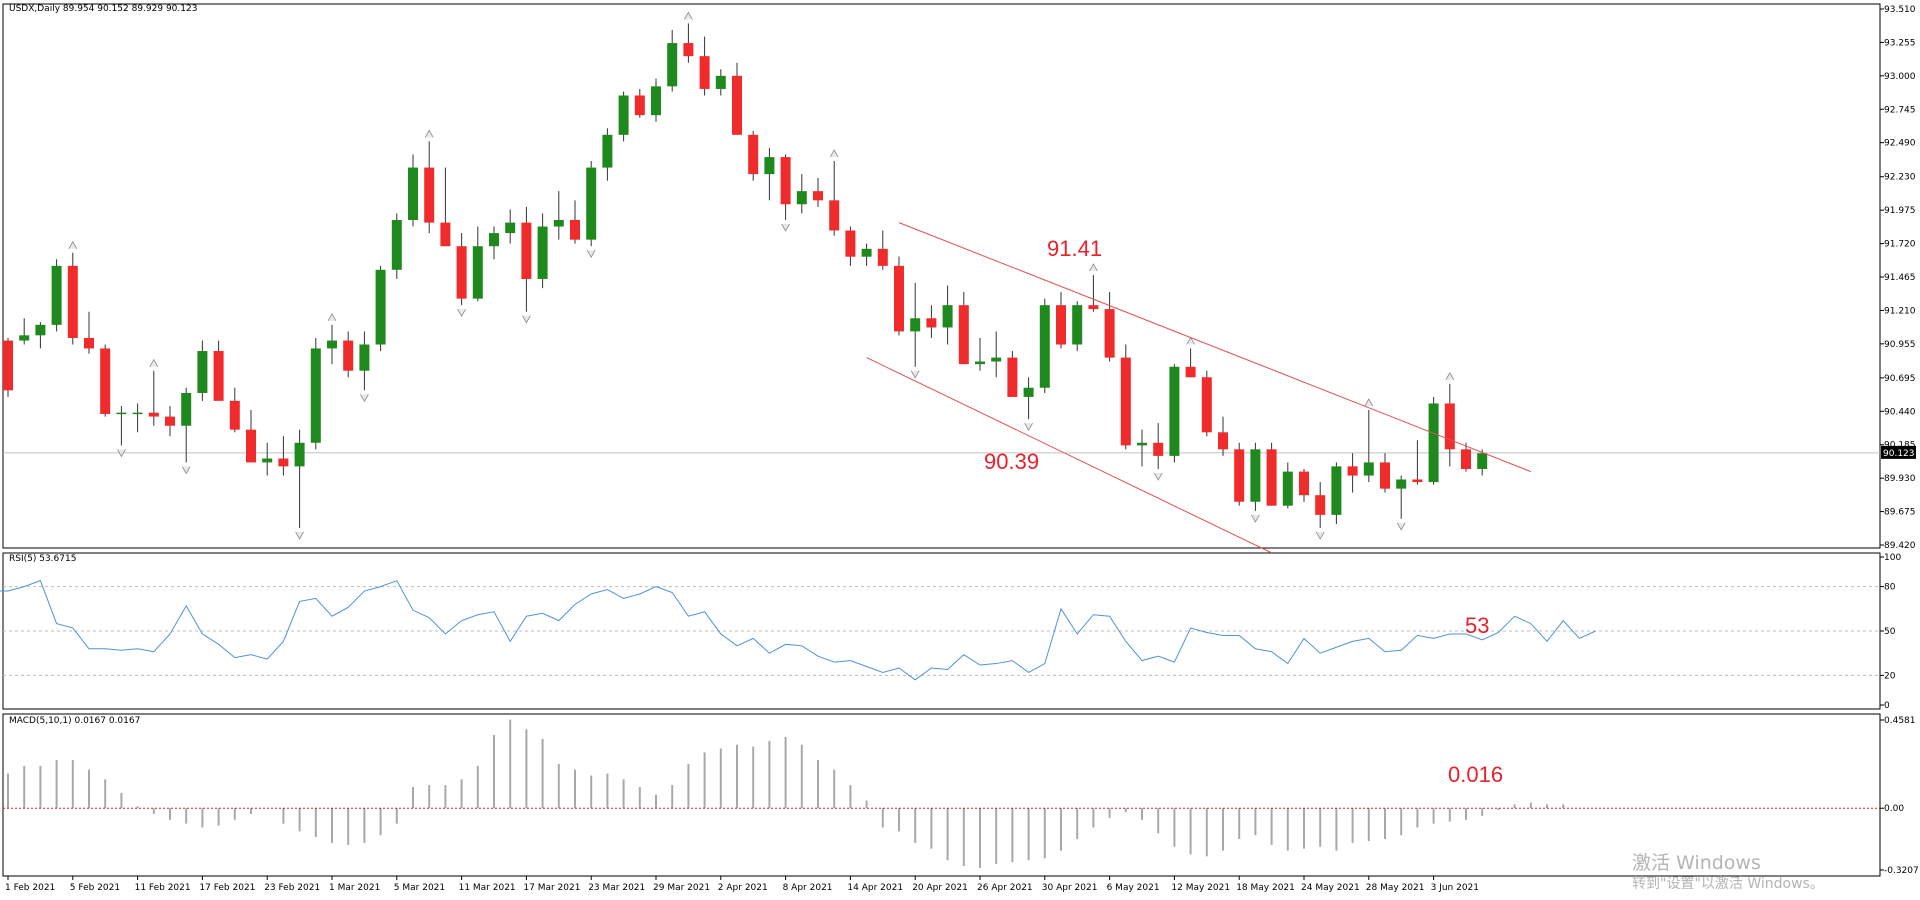 The height and width of the screenshot is (900, 1920). Describe the element at coordinates (1476, 774) in the screenshot. I see `macd-value-label: 0.016` at that location.